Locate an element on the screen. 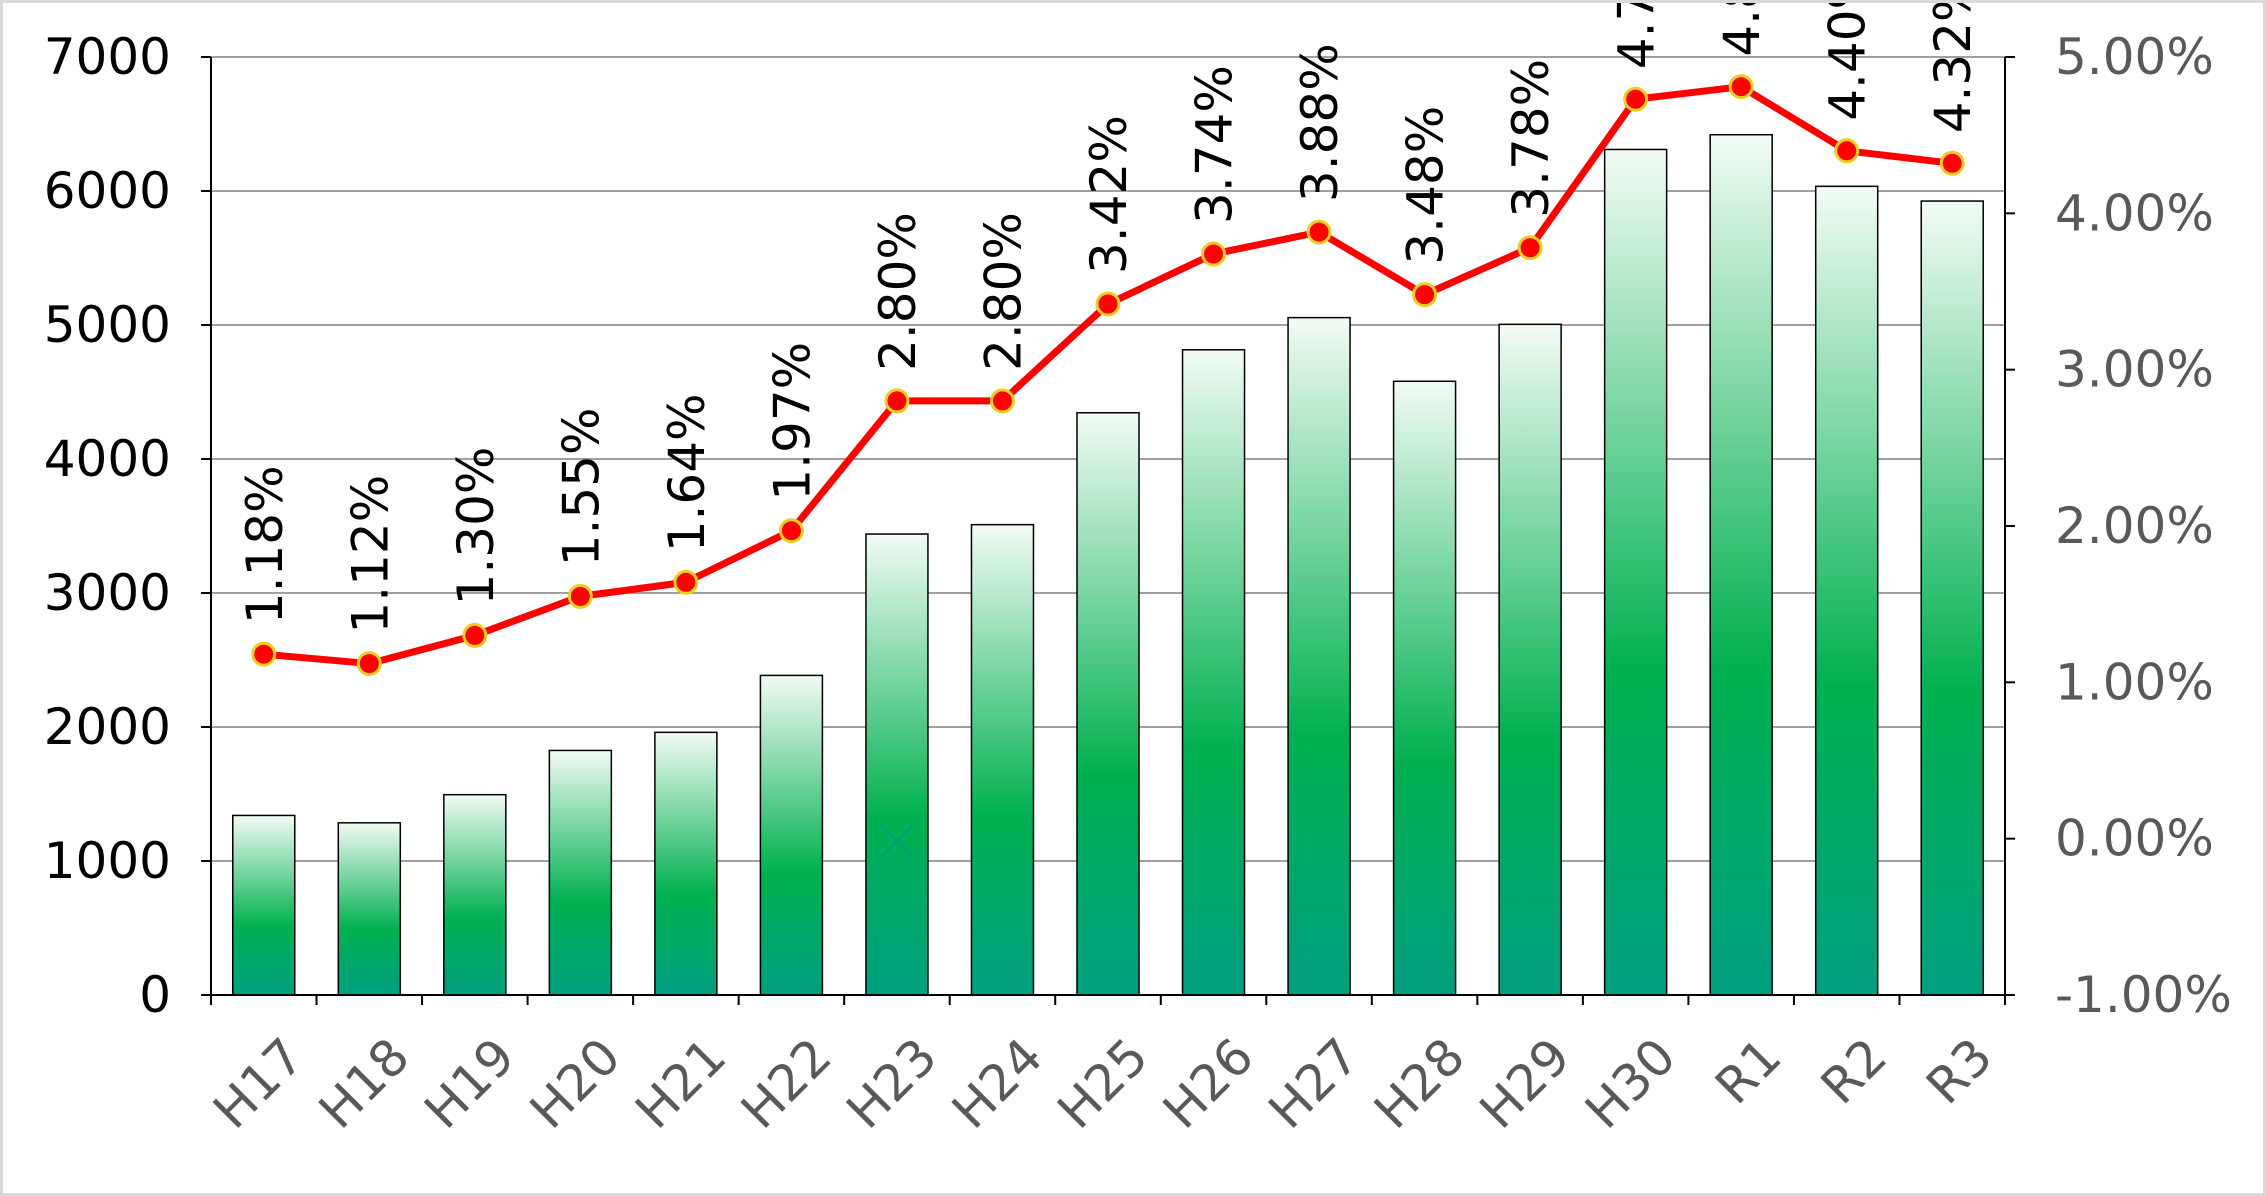 The width and height of the screenshot is (2266, 1196). y-left-tick-label: 4000 is located at coordinates (107, 459).